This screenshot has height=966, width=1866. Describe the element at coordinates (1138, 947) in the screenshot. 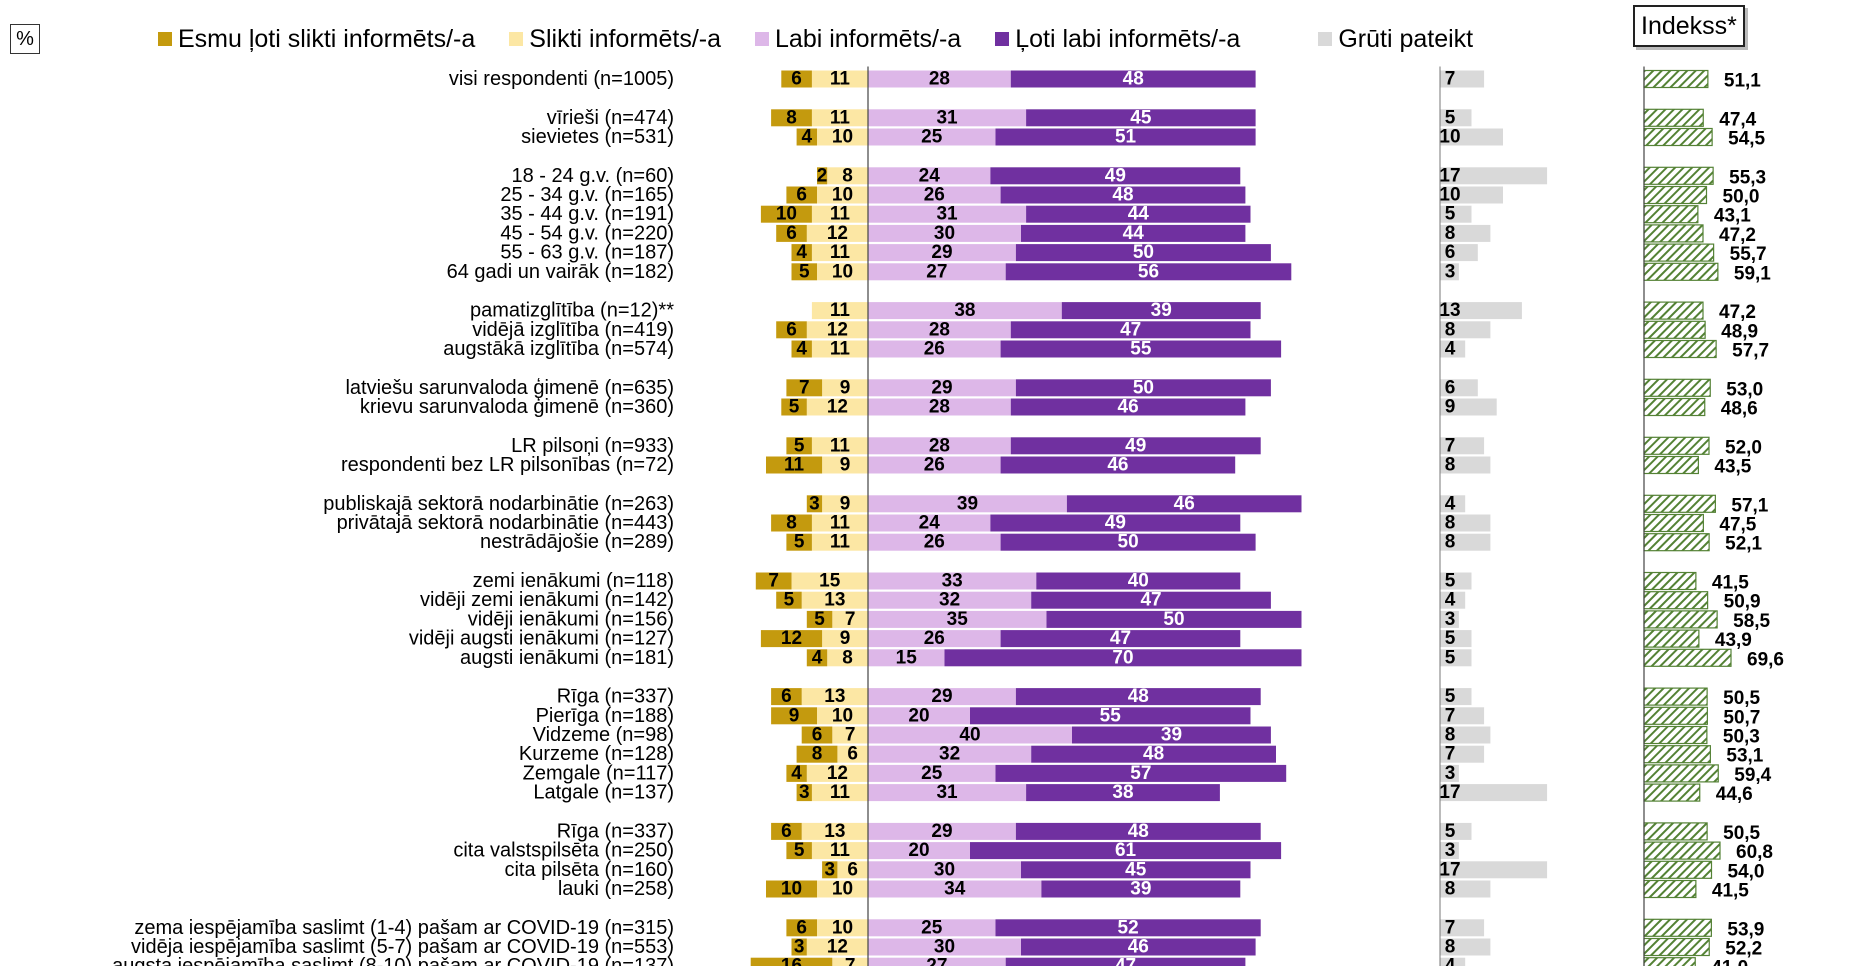

I see `data-label-very-good: 46` at that location.